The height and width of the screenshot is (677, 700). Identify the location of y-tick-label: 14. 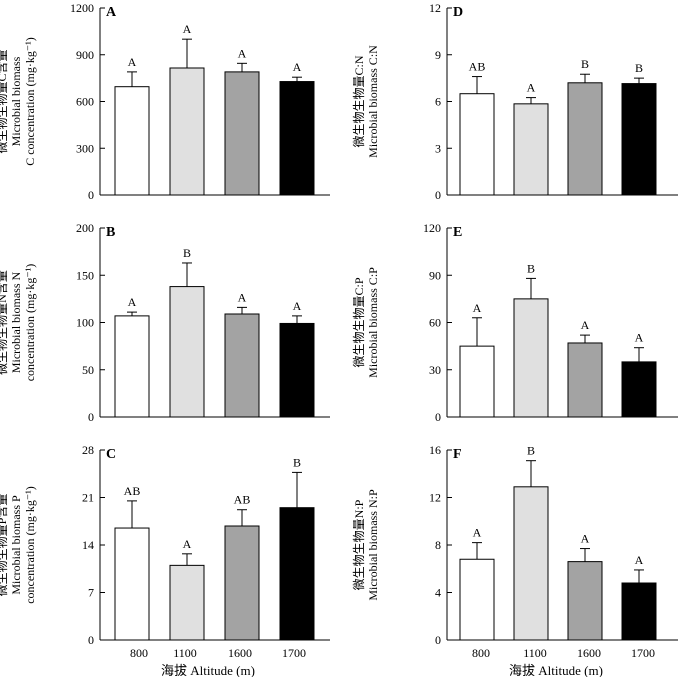
(88, 545).